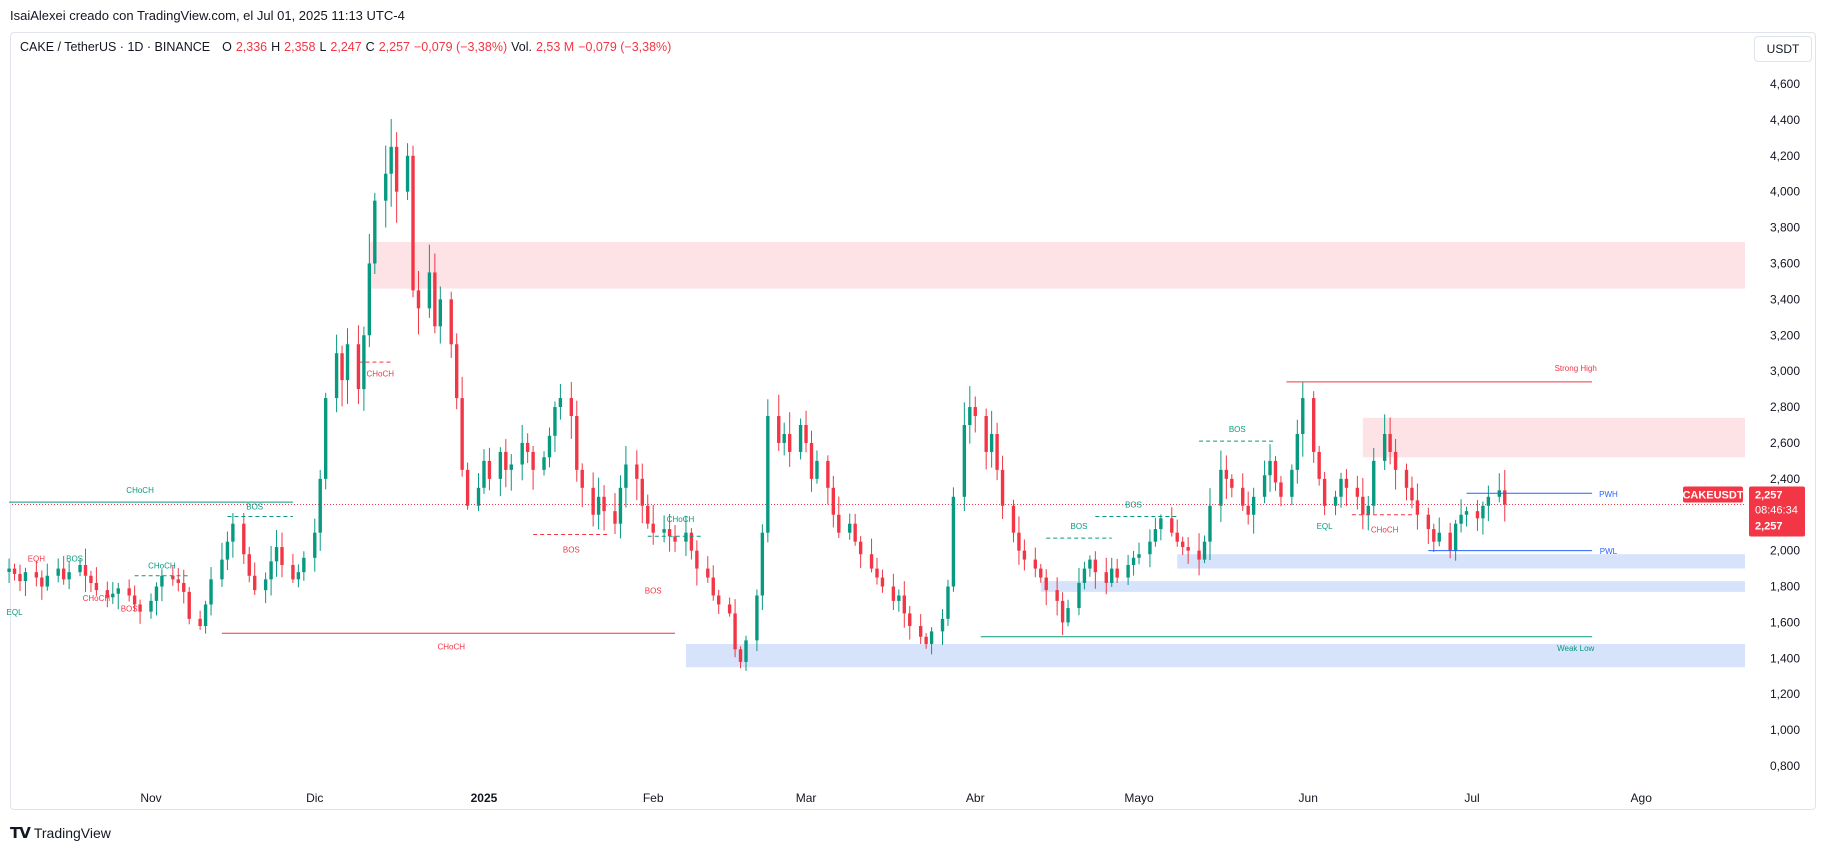 This screenshot has height=853, width=1826. Describe the element at coordinates (1769, 527) in the screenshot. I see `price-tag-value-2: 2,257` at that location.